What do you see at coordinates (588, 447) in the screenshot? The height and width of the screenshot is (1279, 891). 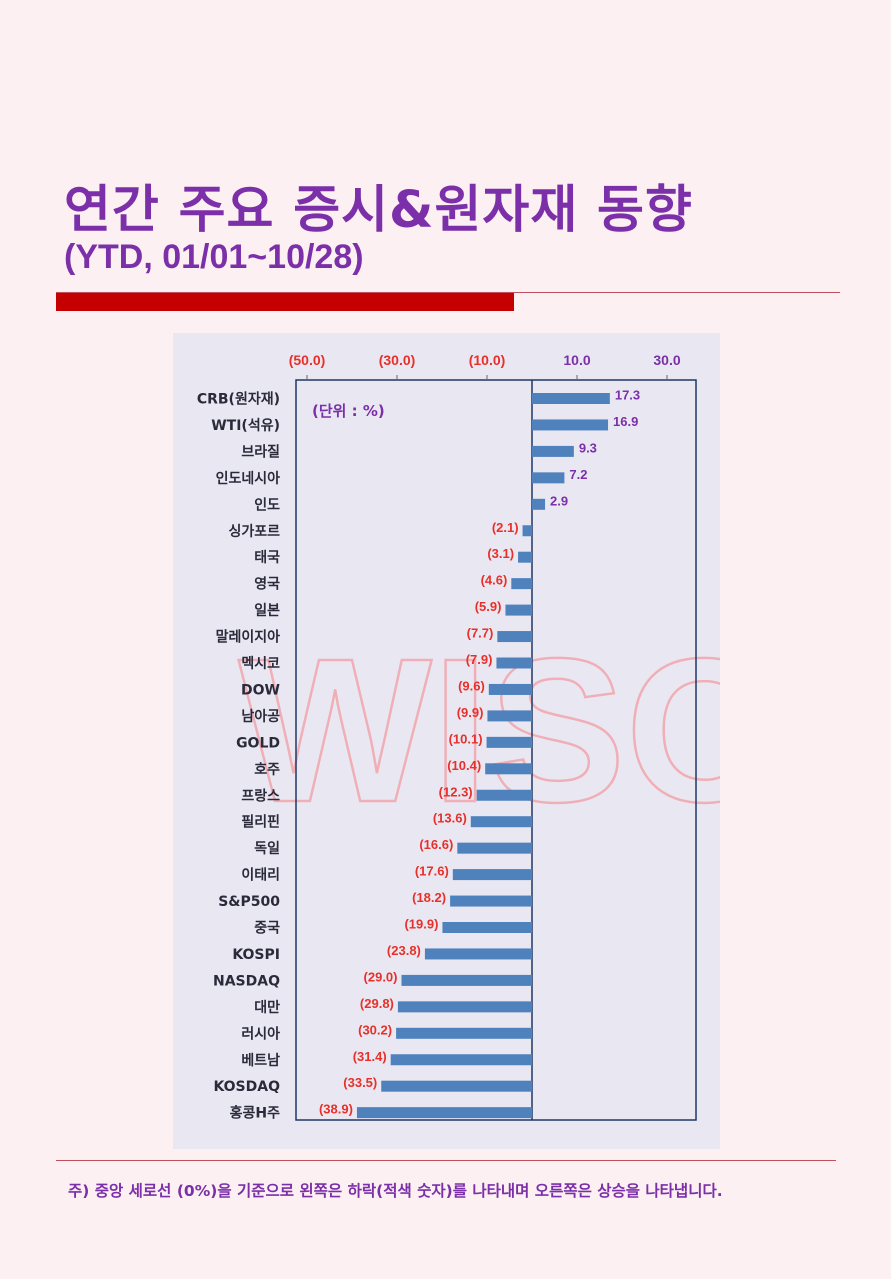 I see `value-label: 9.3` at bounding box center [588, 447].